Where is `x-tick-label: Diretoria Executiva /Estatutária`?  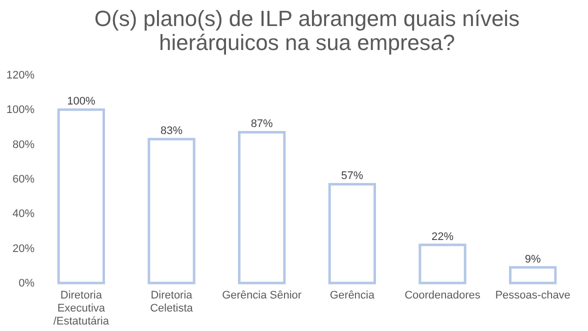
x-tick-label: Diretoria Executiva /Estatutária is located at coordinates (81, 309).